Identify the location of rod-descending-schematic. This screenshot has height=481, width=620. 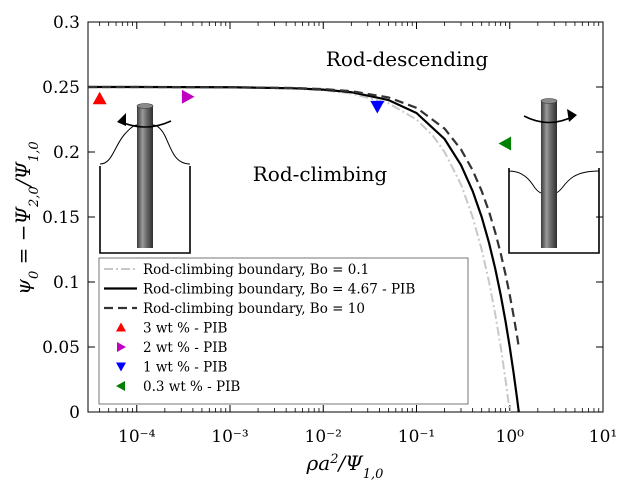
(554, 176).